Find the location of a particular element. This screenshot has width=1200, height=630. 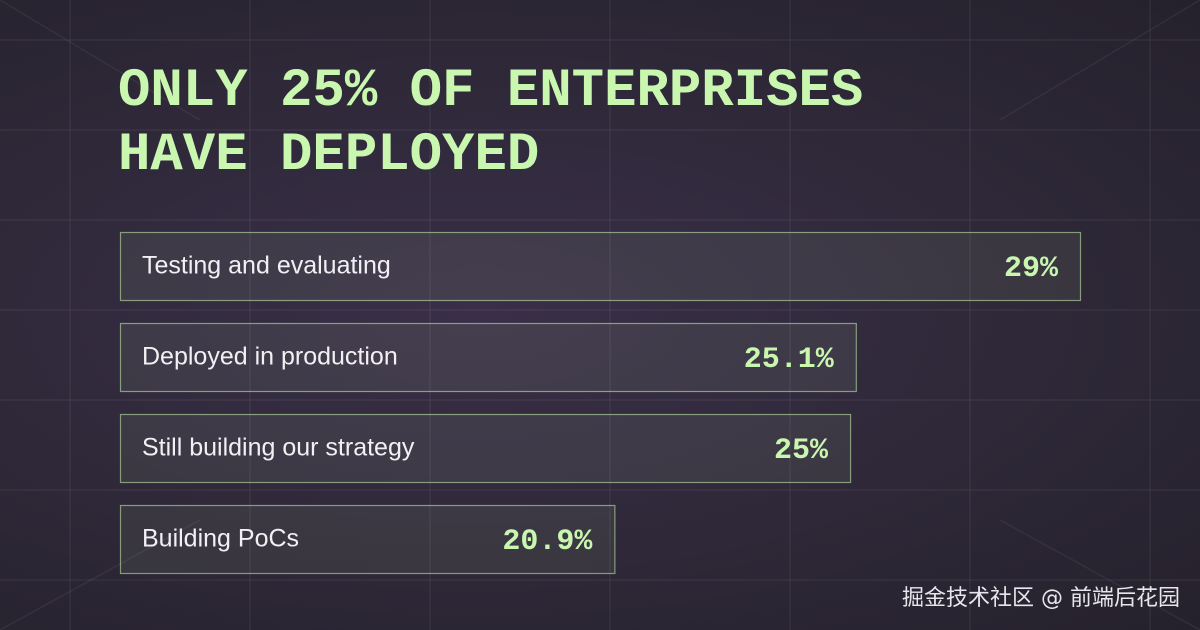

category-label: Building PoCs is located at coordinates (220, 539).